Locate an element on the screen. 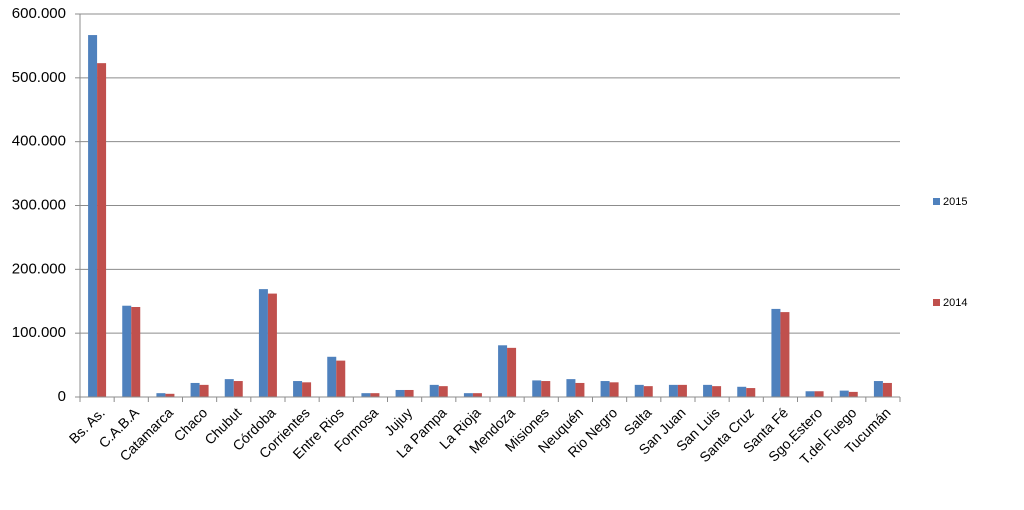 The image size is (1024, 510). y-tick-label: 600.000 is located at coordinates (39, 13).